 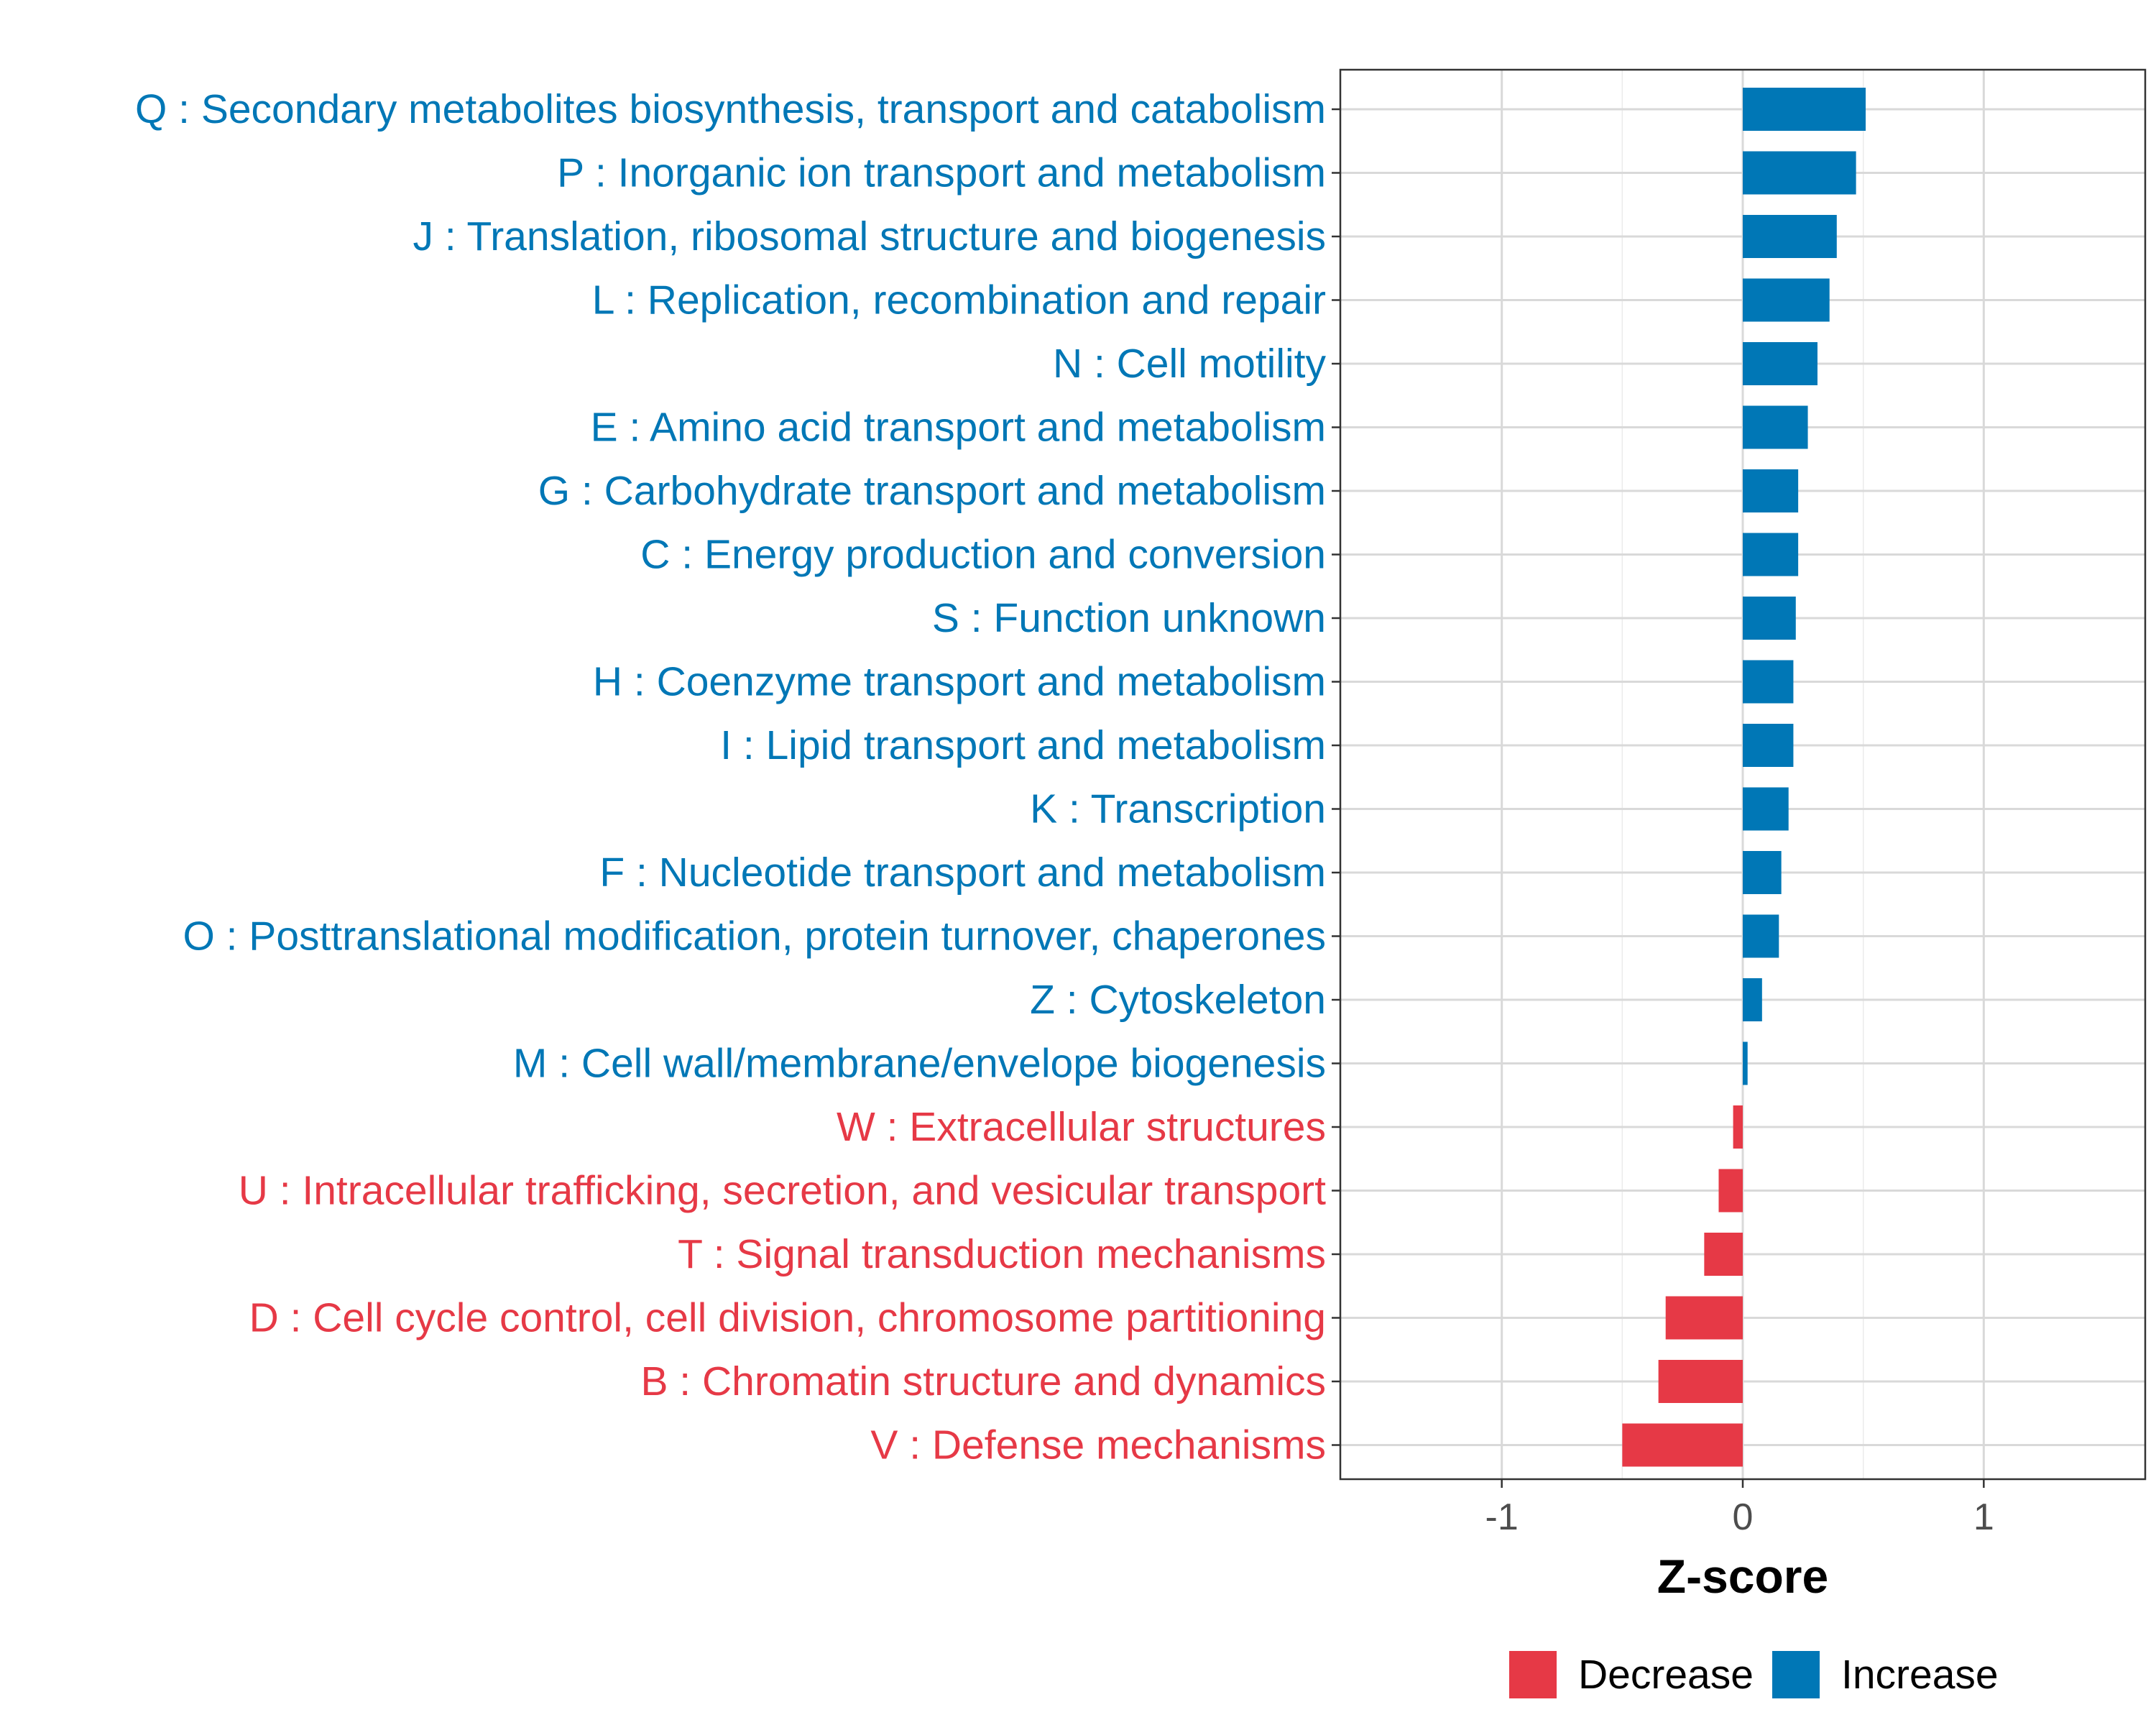 What do you see at coordinates (1129, 618) in the screenshot?
I see `category-label: S : Function unknown` at bounding box center [1129, 618].